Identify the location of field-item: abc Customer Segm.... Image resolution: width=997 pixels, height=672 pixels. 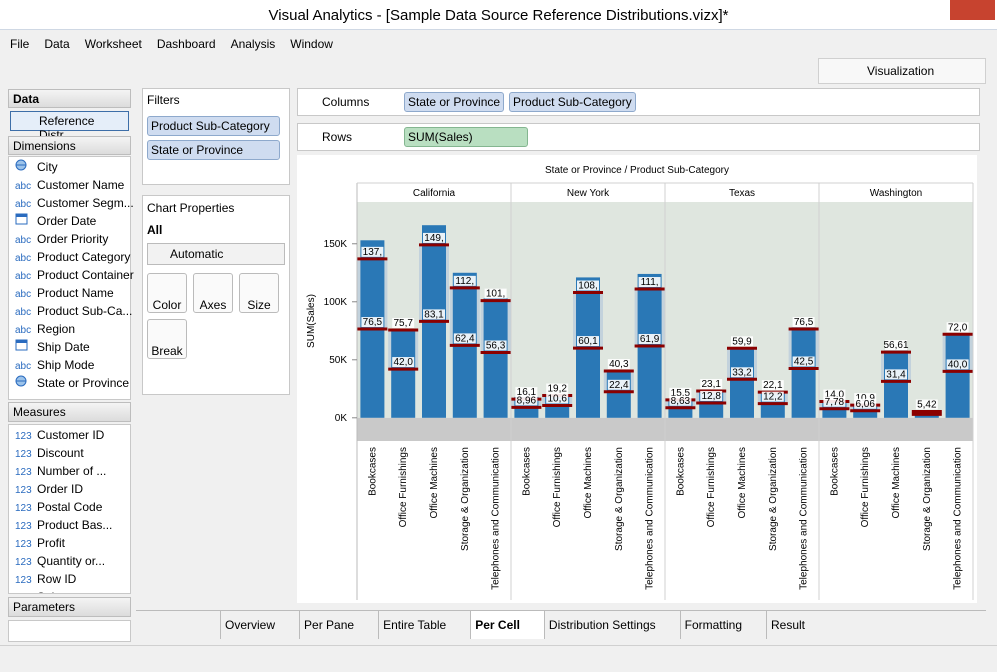
(71, 203).